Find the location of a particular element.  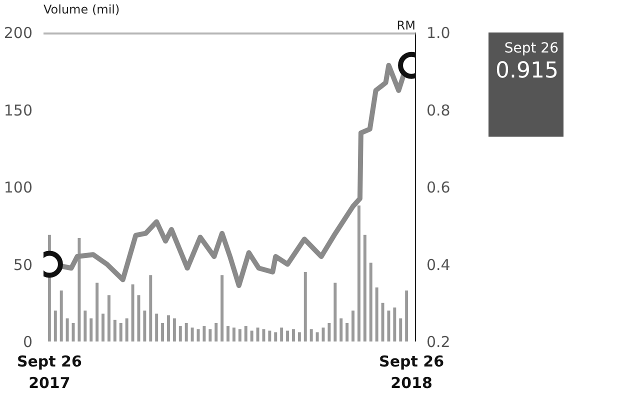

y-tick-label: 0 is located at coordinates (27, 342).